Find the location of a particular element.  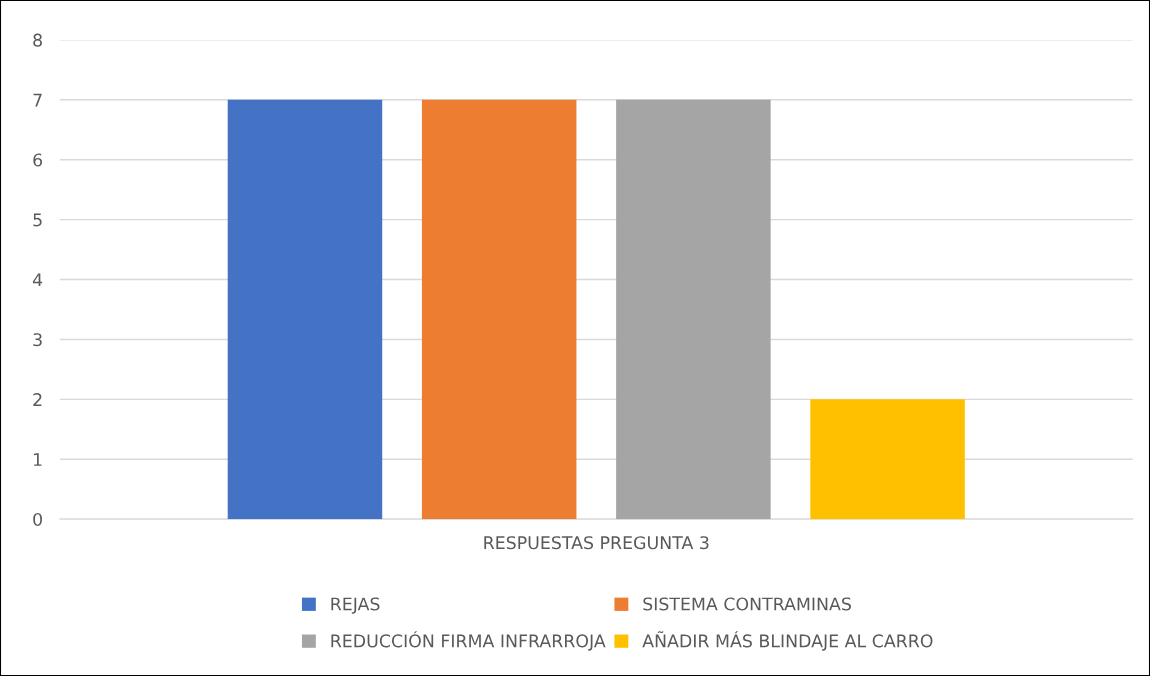

legend-label: SISTEMA CONTRAMINAS is located at coordinates (747, 604).